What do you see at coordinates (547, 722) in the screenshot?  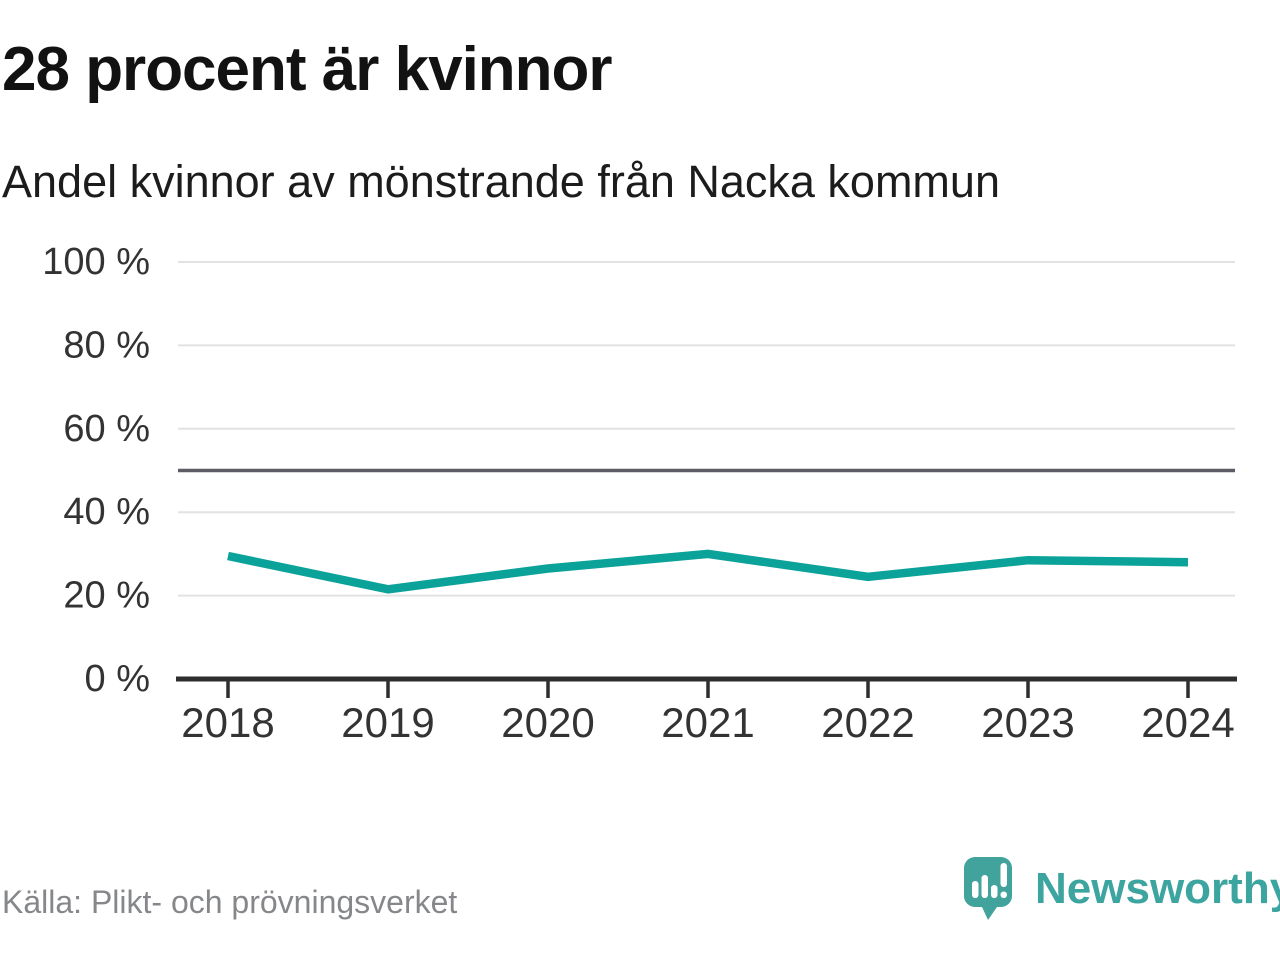 I see `x-axis-tick-label: 2020` at bounding box center [547, 722].